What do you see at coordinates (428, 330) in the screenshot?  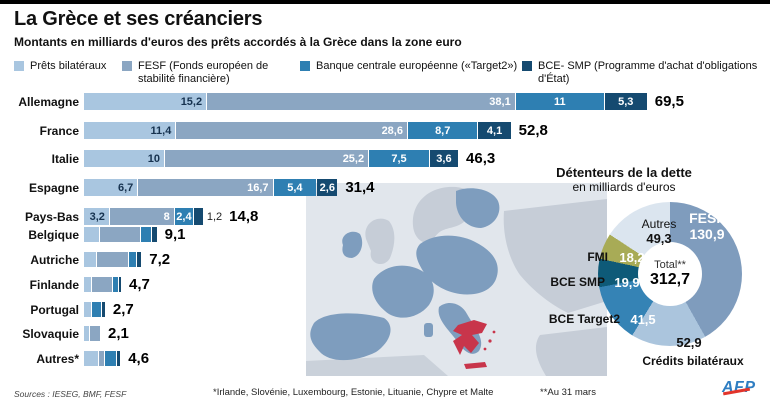 I see `map-sardinia` at bounding box center [428, 330].